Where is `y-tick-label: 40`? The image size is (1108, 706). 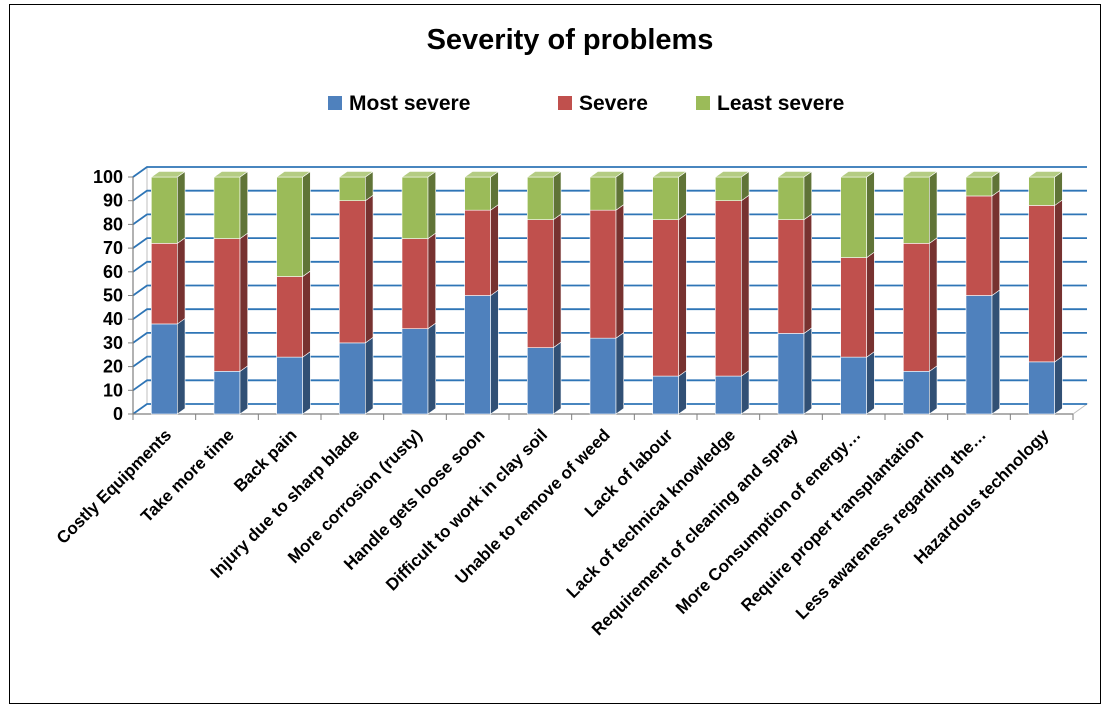 y-tick-label: 40 is located at coordinates (113, 319).